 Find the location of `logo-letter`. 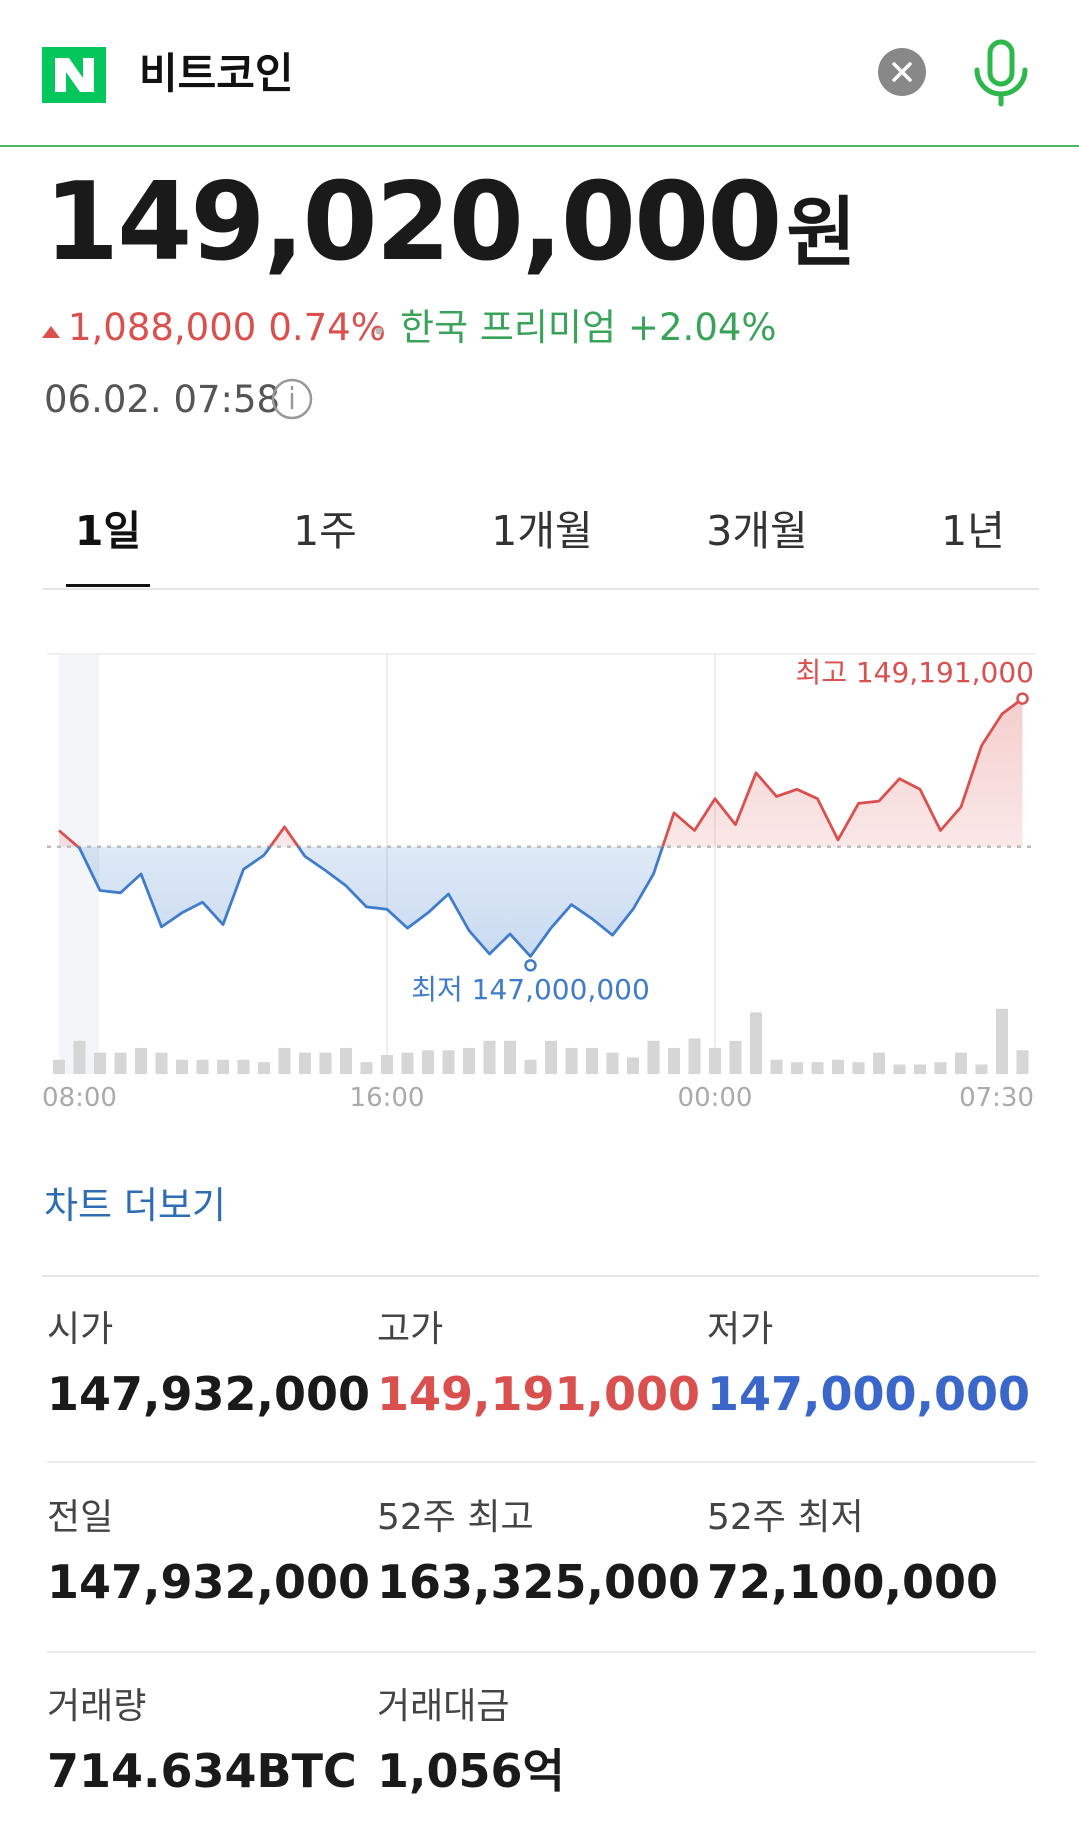

logo-letter is located at coordinates (74, 75).